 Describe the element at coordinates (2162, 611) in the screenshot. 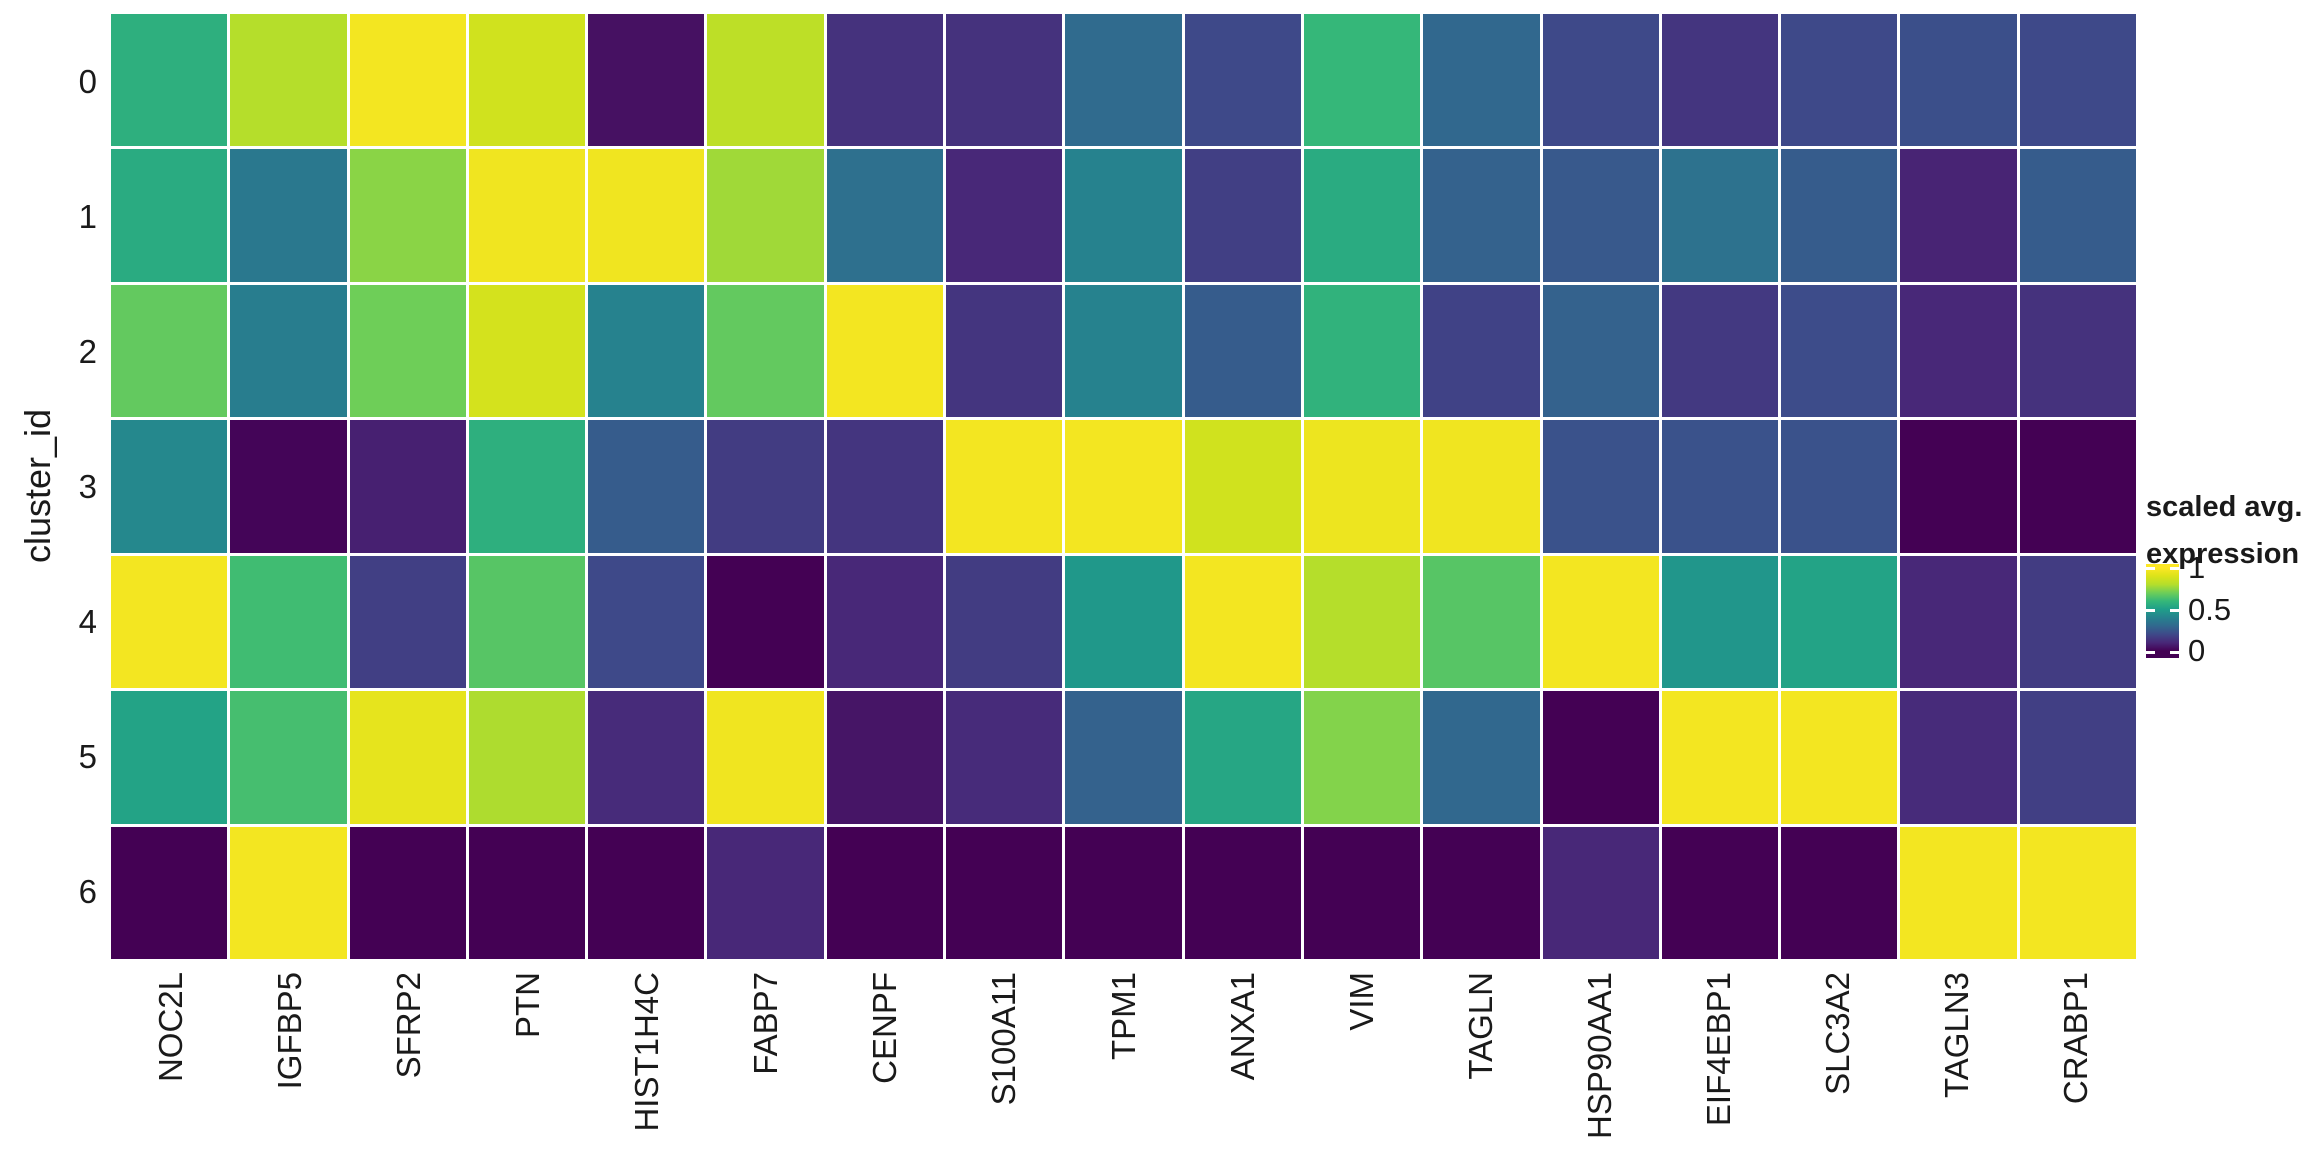

I see `legend-colorbar` at that location.